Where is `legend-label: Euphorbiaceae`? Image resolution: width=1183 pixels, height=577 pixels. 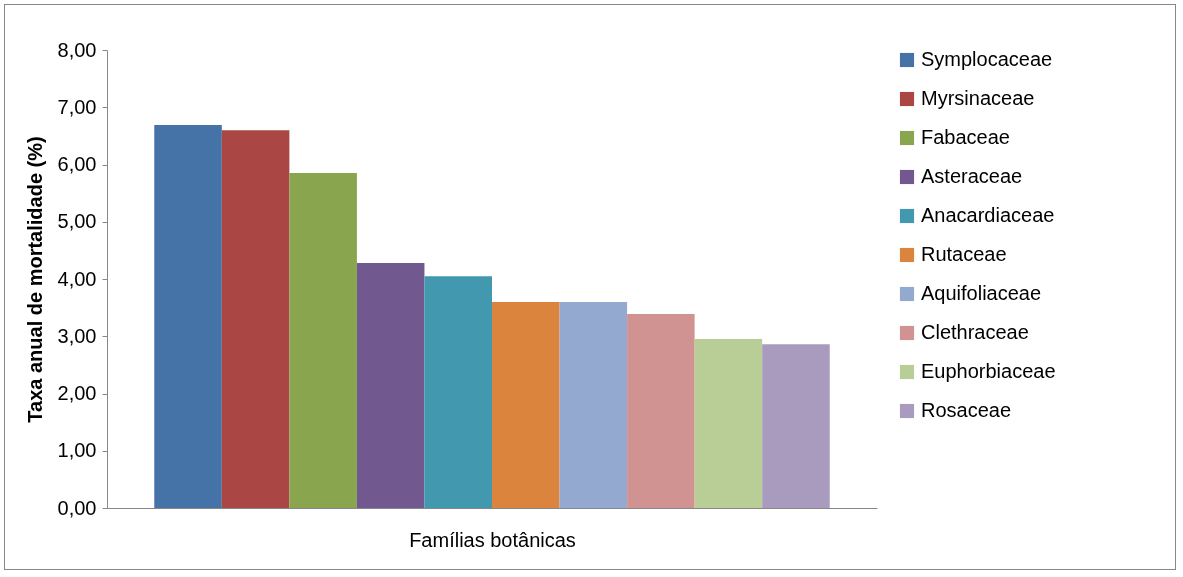 legend-label: Euphorbiaceae is located at coordinates (988, 371).